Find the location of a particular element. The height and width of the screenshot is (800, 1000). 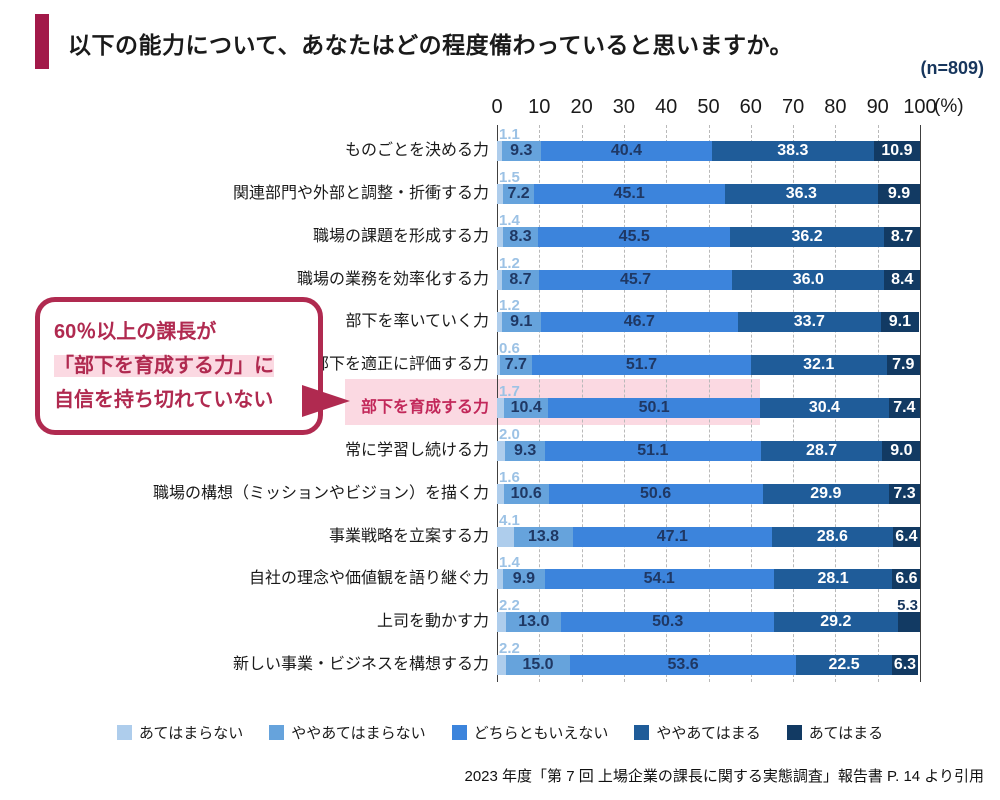

segment-value-label: 45.1 is located at coordinates (629, 193).